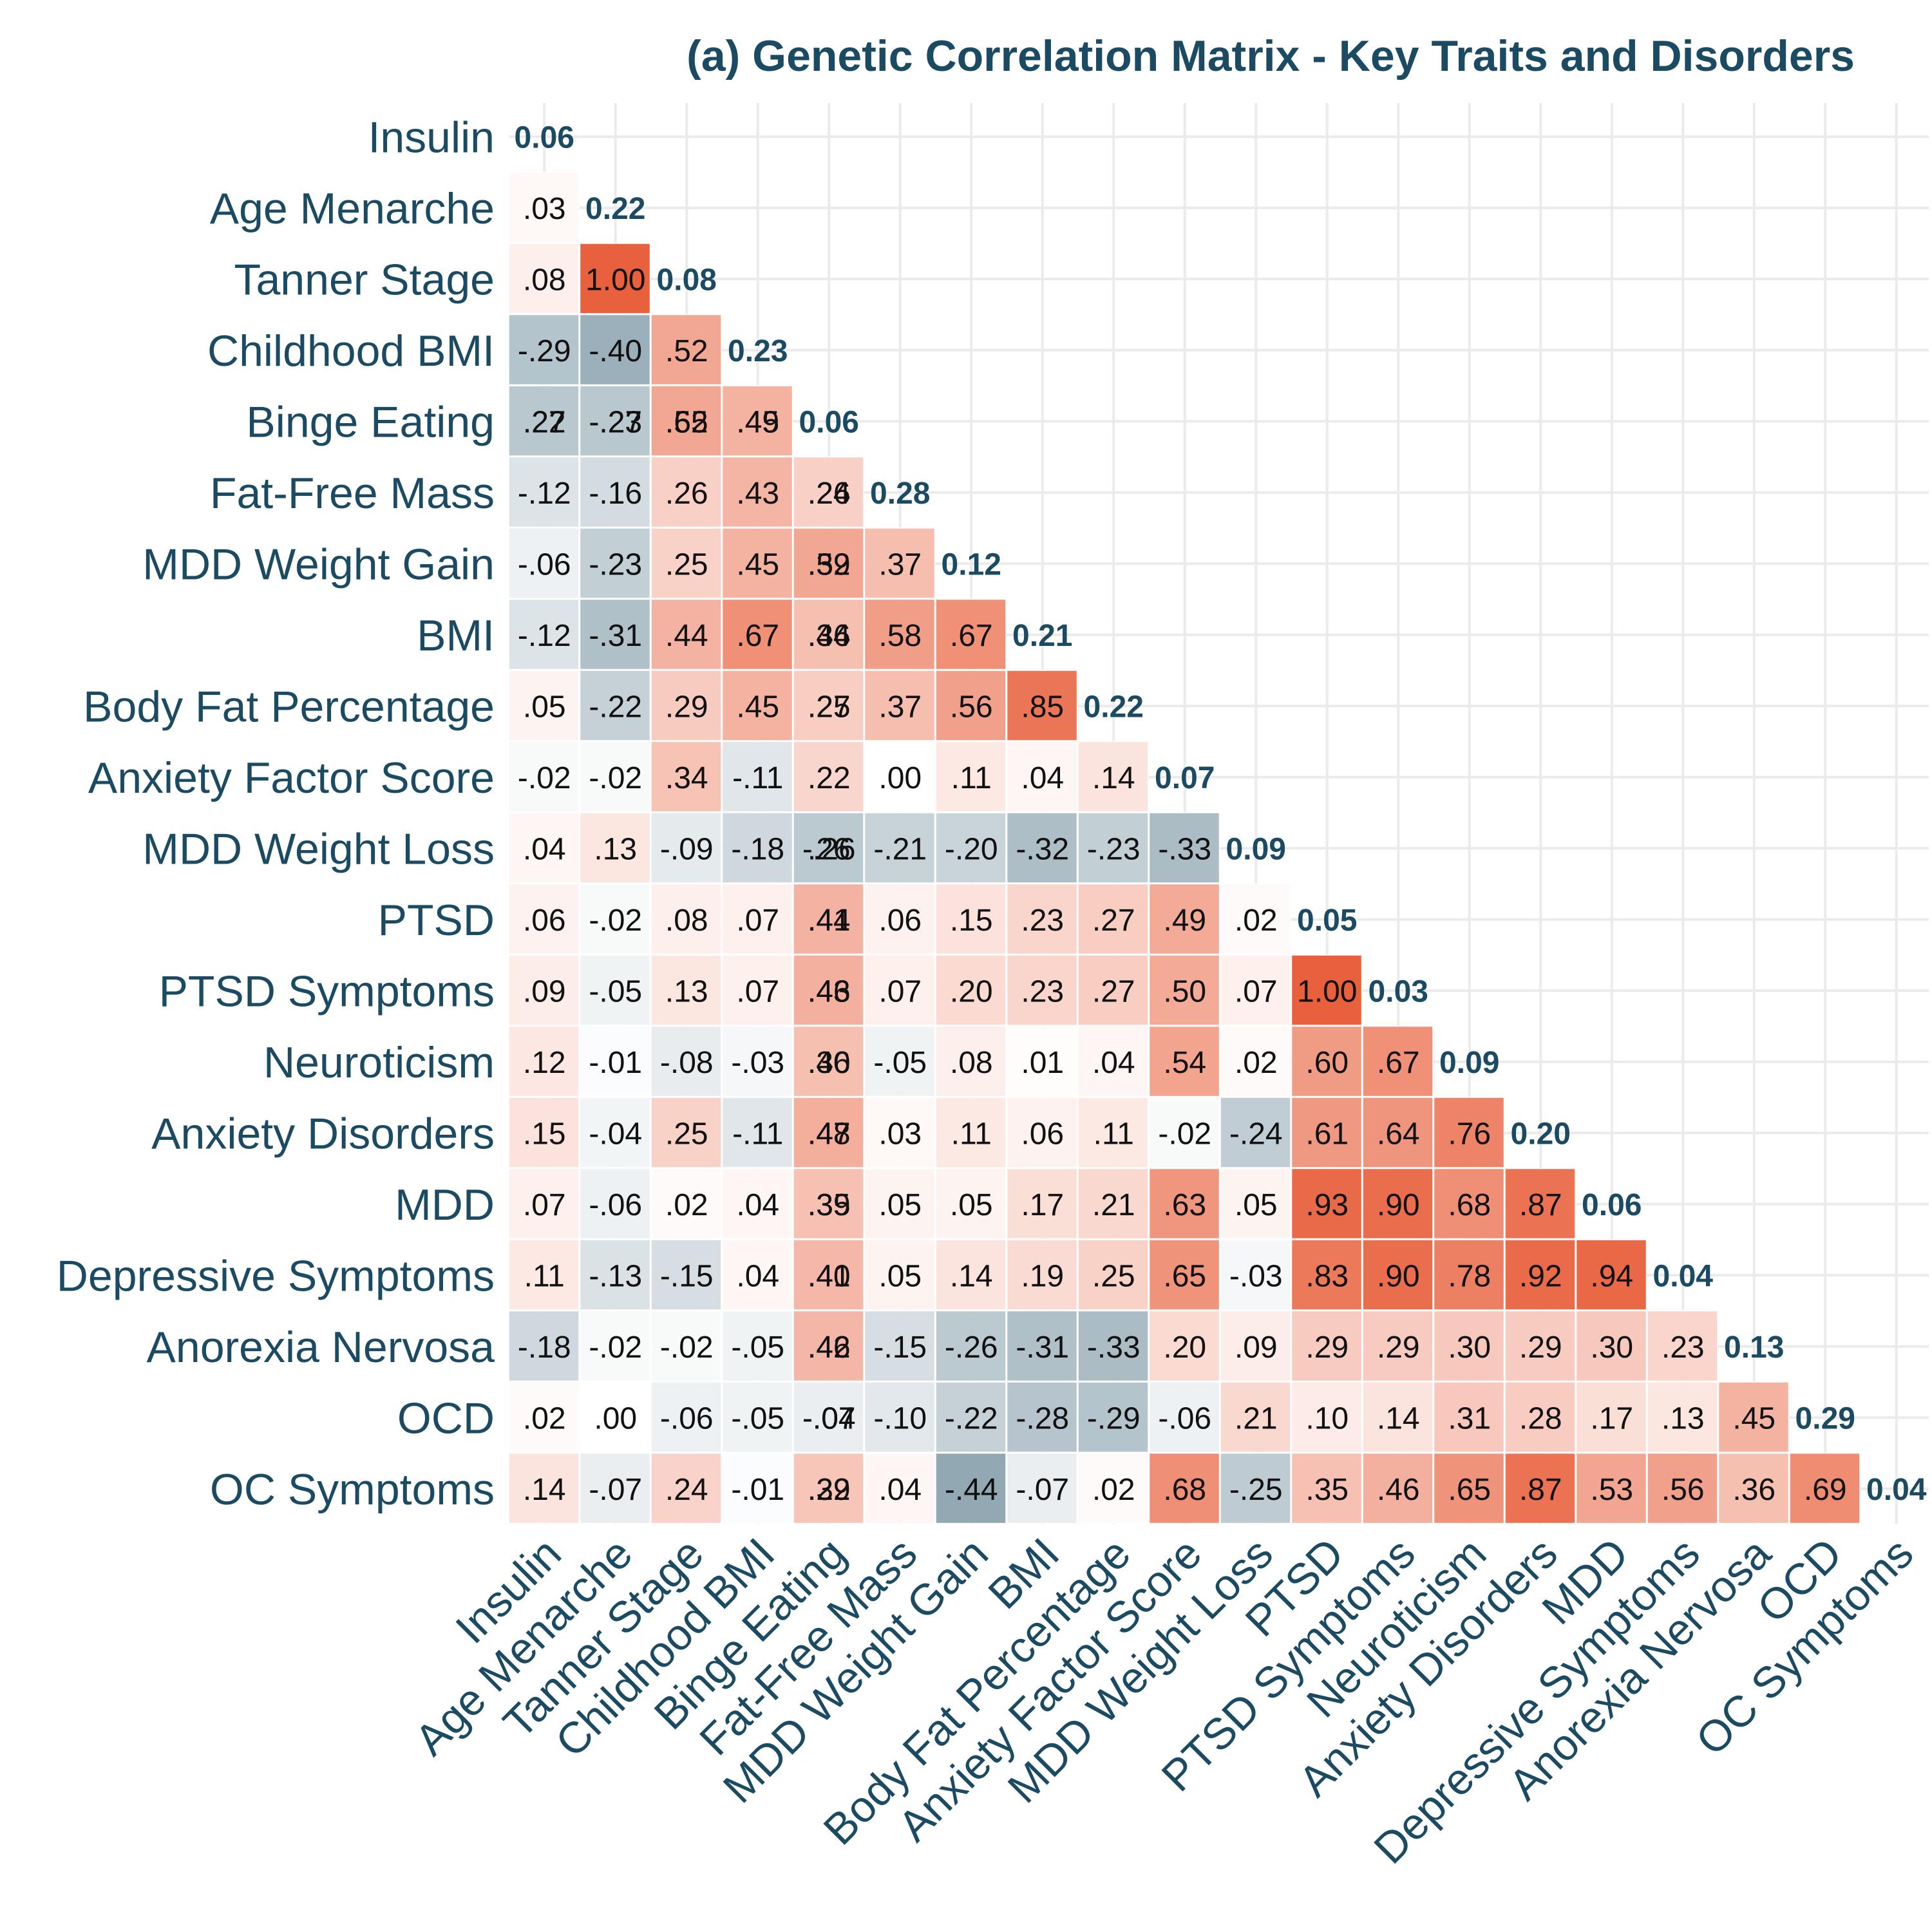 This screenshot has width=1932, height=1932. Describe the element at coordinates (1684, 1348) in the screenshot. I see `cell-label: .23` at that location.